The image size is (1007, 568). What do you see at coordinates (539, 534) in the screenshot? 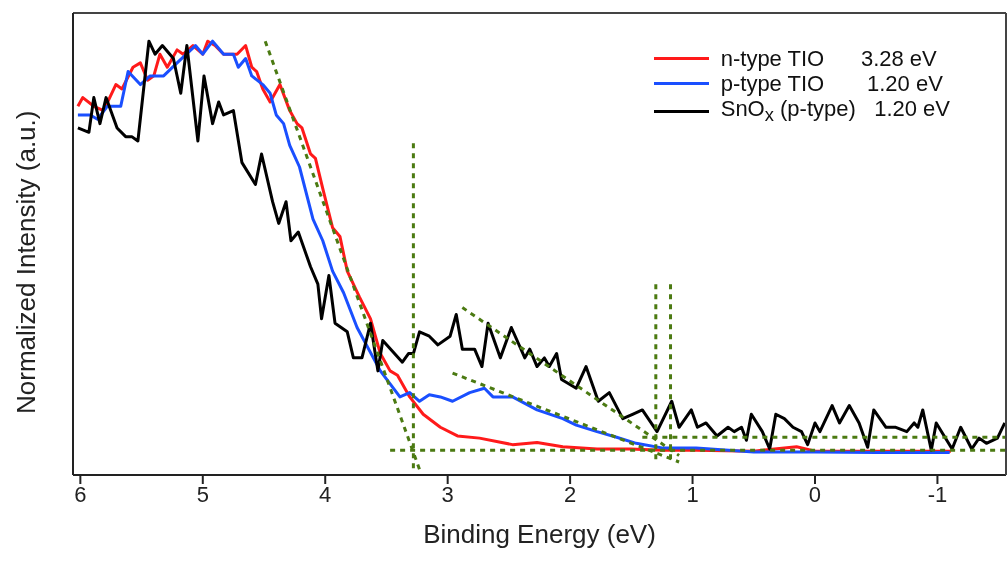
I see `x-axis-title: Binding Energy (eV)` at bounding box center [539, 534].